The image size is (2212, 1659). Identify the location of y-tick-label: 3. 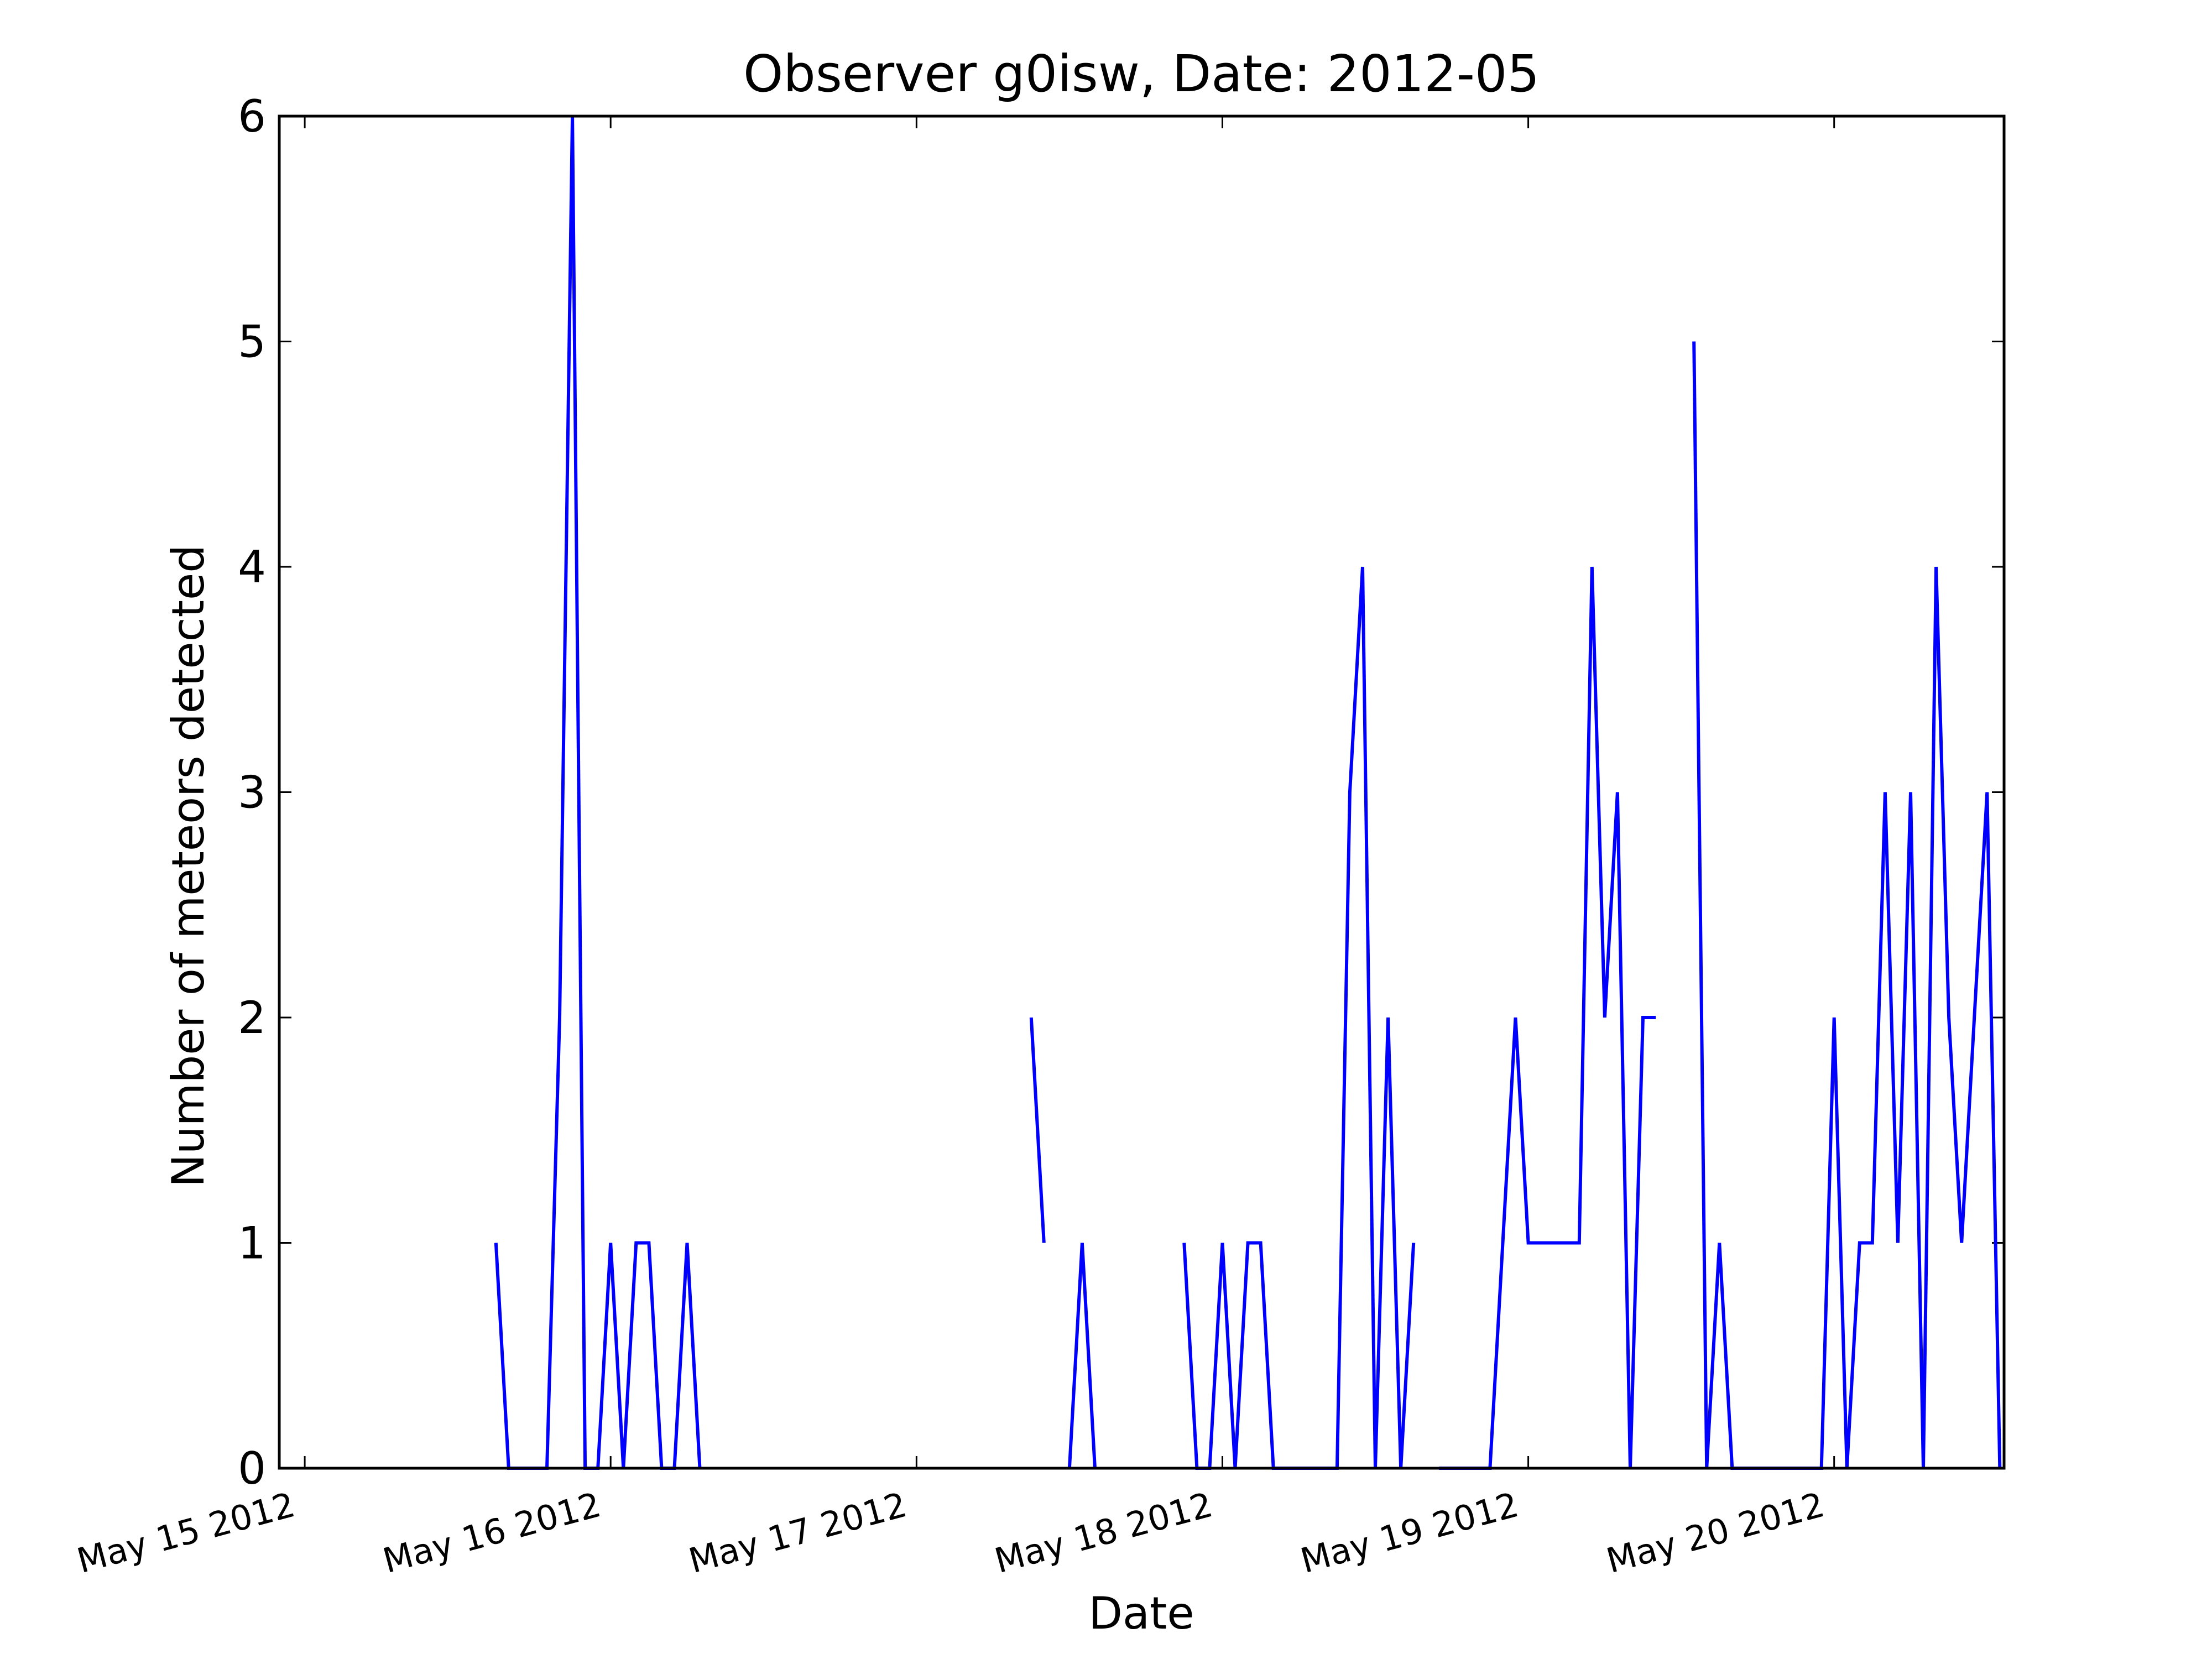
(252, 793).